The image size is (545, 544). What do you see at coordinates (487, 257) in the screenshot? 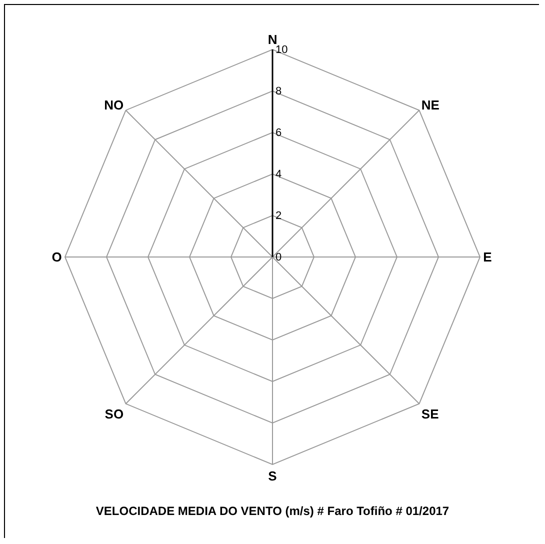
I see `spoke-label: E` at bounding box center [487, 257].